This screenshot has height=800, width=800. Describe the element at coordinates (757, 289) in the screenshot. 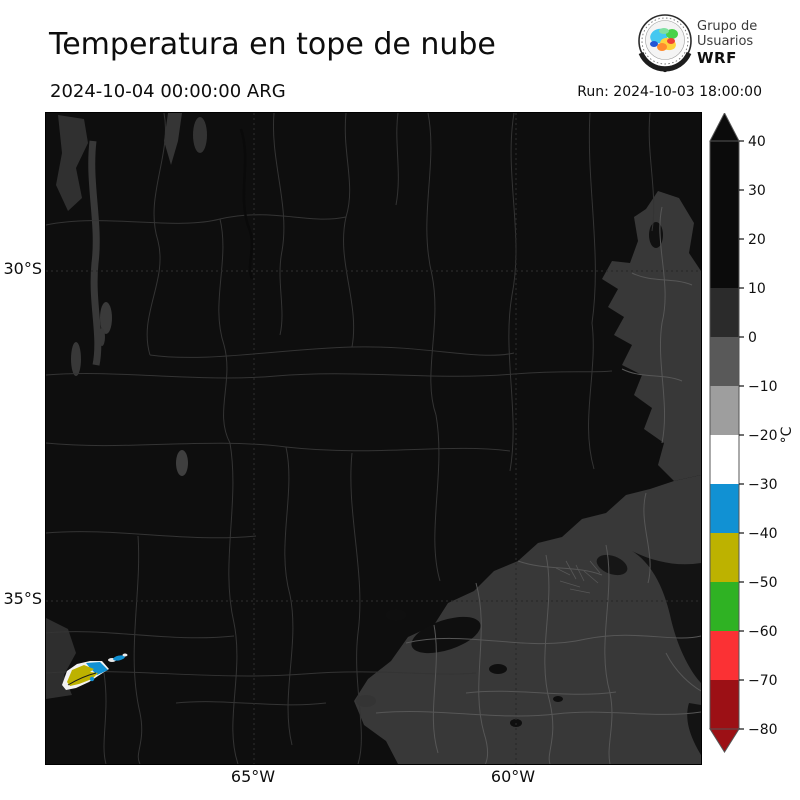

I see `colorbar-tick-label: 10` at that location.